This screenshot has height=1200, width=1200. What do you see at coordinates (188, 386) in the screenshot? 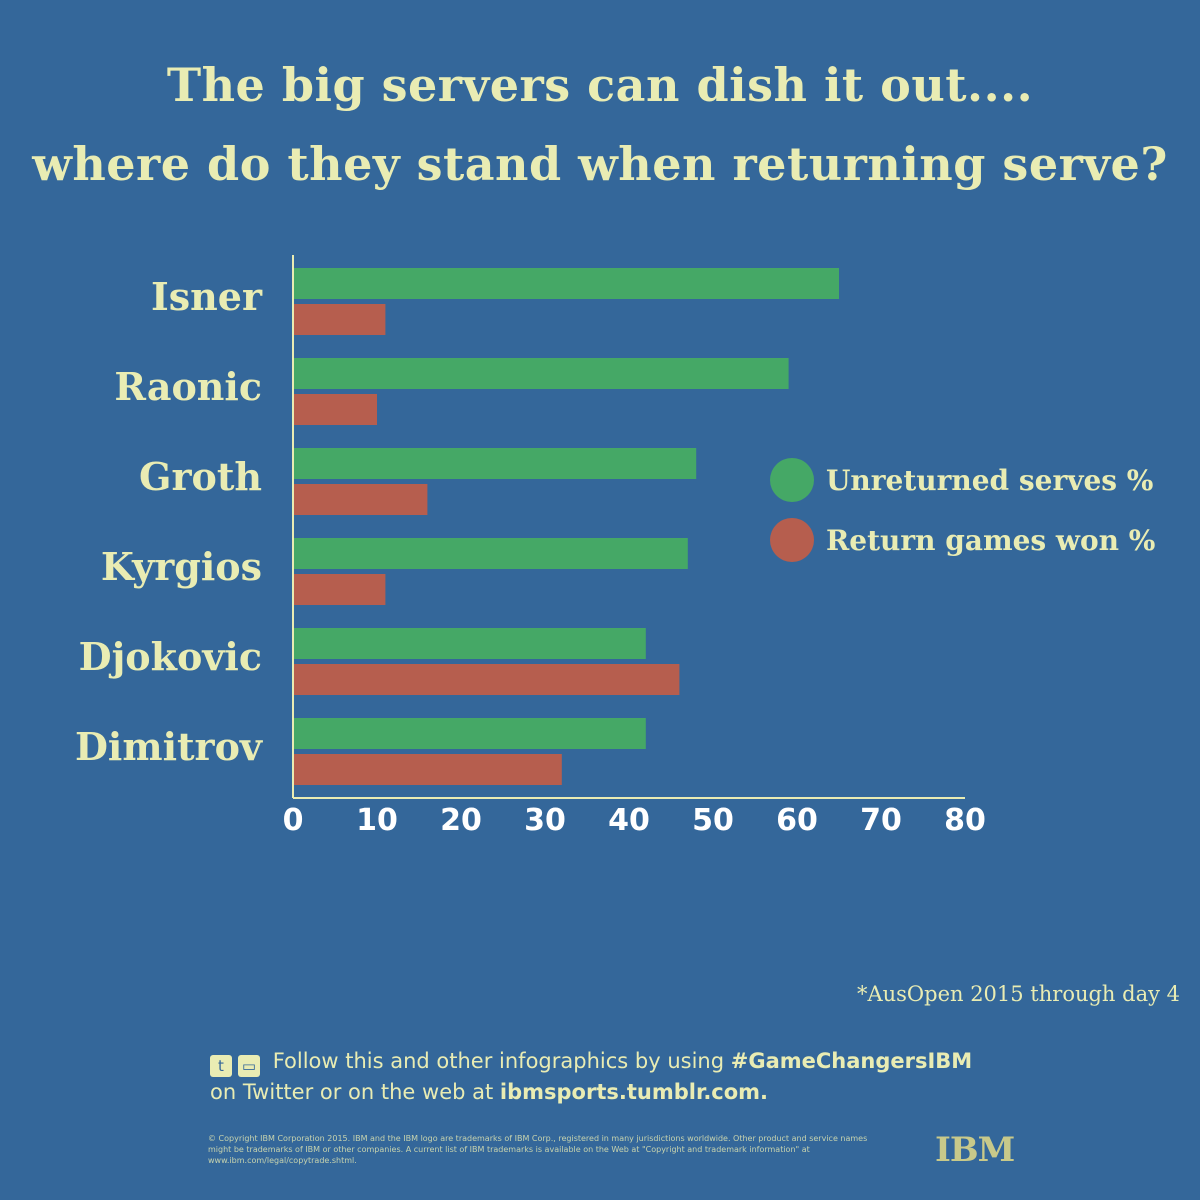
I see `category-label: Raonic` at bounding box center [188, 386].